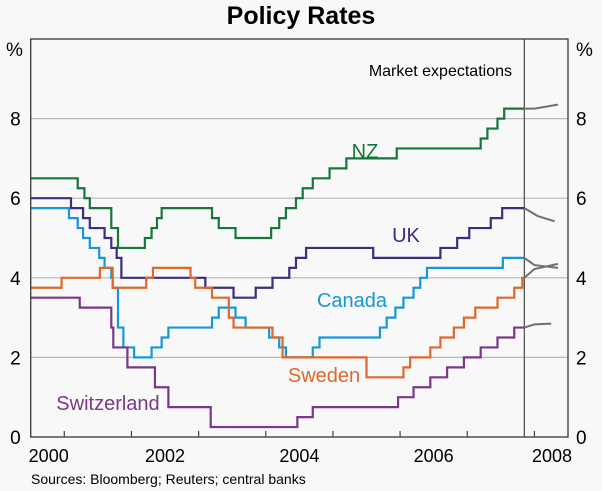 This screenshot has width=602, height=491. Describe the element at coordinates (581, 279) in the screenshot. I see `y-tick-label-right: 4` at that location.